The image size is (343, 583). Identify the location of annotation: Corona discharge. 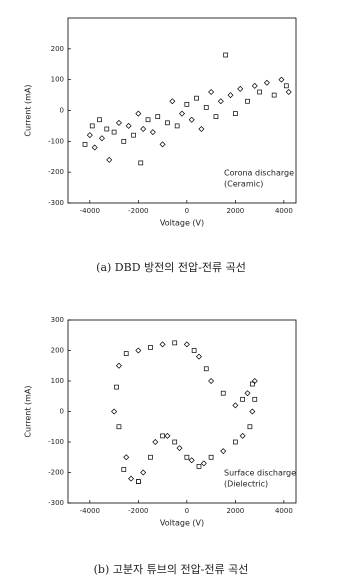
(259, 173).